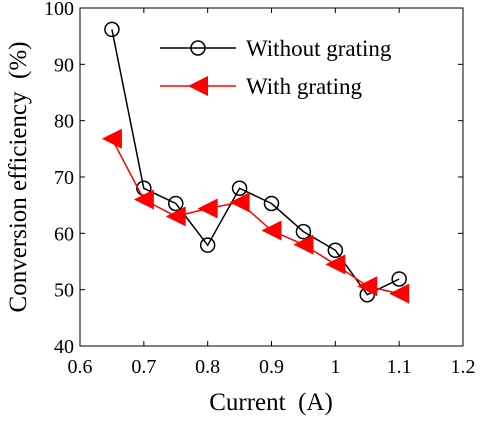  Describe the element at coordinates (64, 234) in the screenshot. I see `y-tick-label: 60` at that location.